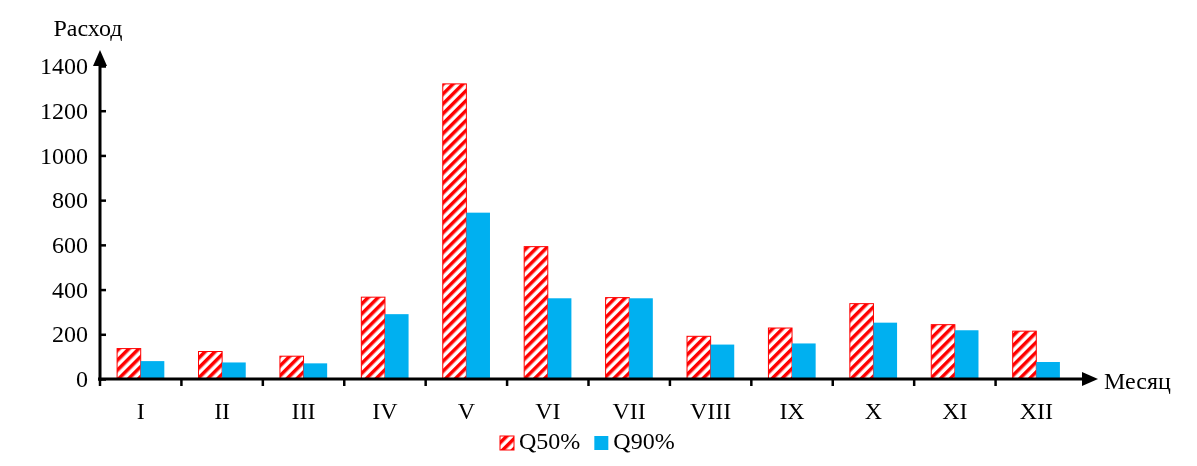  Describe the element at coordinates (70, 334) in the screenshot. I see `y-tick-label: 200` at that location.